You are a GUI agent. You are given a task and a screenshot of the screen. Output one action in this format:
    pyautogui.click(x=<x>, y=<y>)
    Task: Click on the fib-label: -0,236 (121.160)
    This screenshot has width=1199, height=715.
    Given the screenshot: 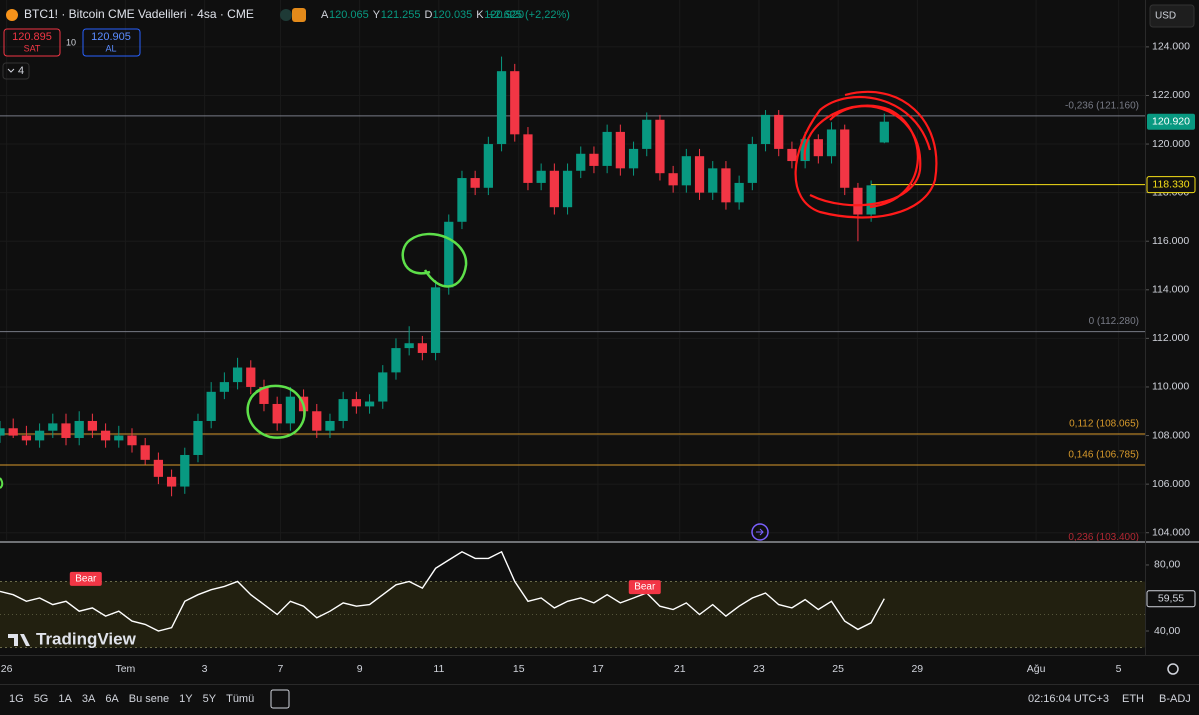 What is the action you would take?
    pyautogui.click(x=1102, y=106)
    